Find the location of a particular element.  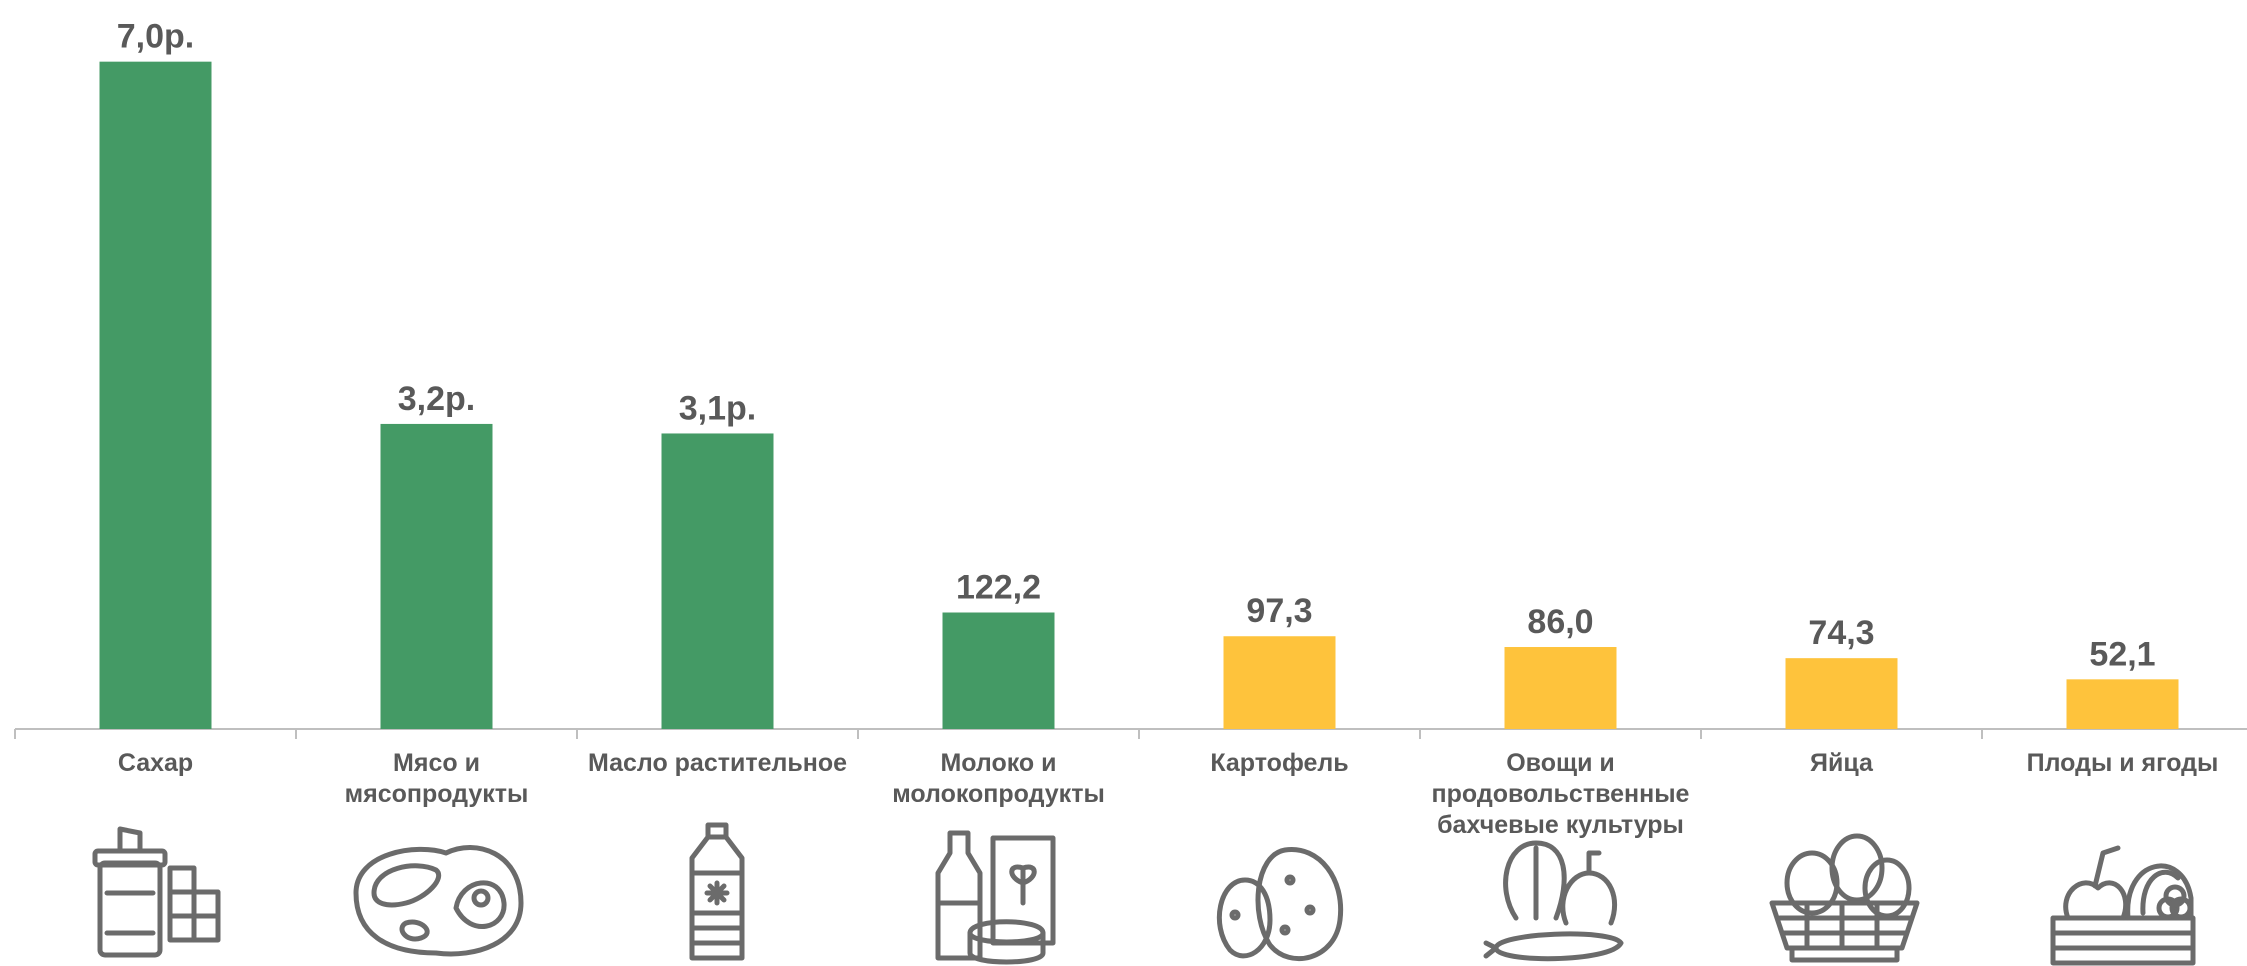

icon-milk is located at coordinates (995, 897).